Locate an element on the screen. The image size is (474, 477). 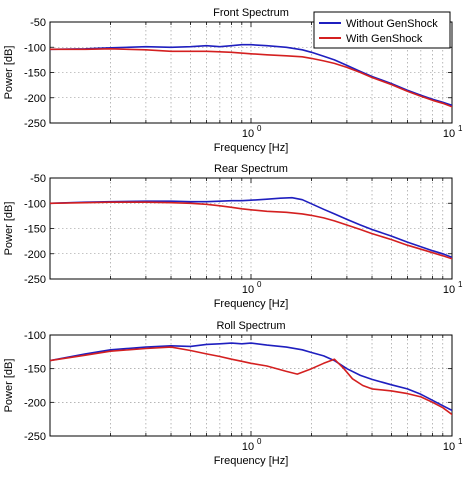
legend-label: Without GenShock is located at coordinates (392, 24).